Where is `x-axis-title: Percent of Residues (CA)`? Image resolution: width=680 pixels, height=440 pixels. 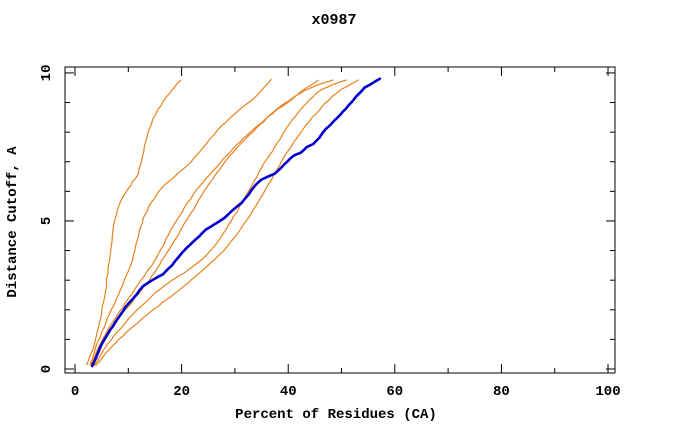
x-axis-title: Percent of Residues (CA) is located at coordinates (336, 415).